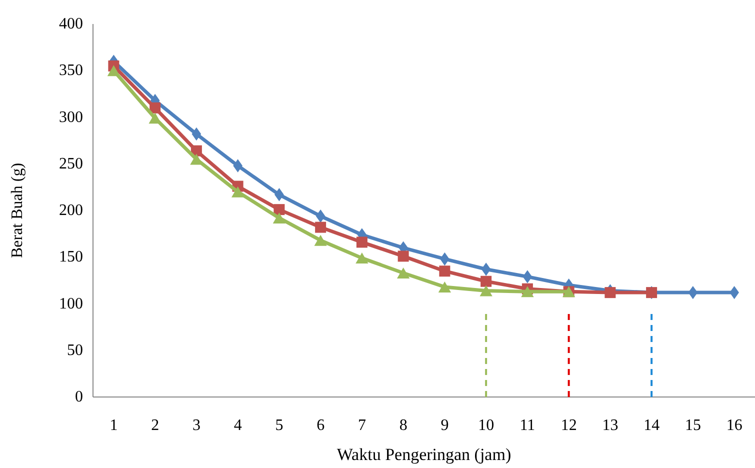 The image size is (755, 468). What do you see at coordinates (610, 425) in the screenshot?
I see `x-tick-label: 13` at bounding box center [610, 425].